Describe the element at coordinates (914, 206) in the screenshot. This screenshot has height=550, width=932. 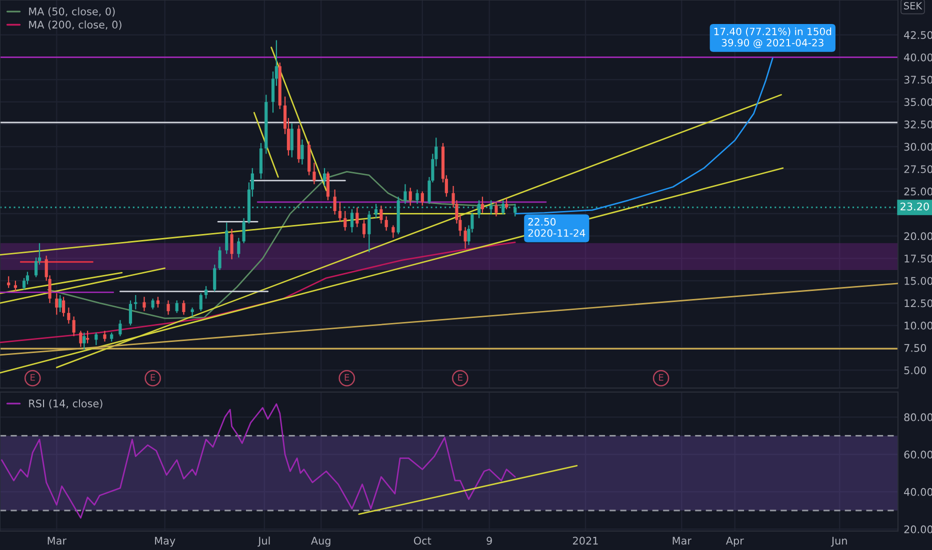
I see `ref-line-label: 23.20` at that location.